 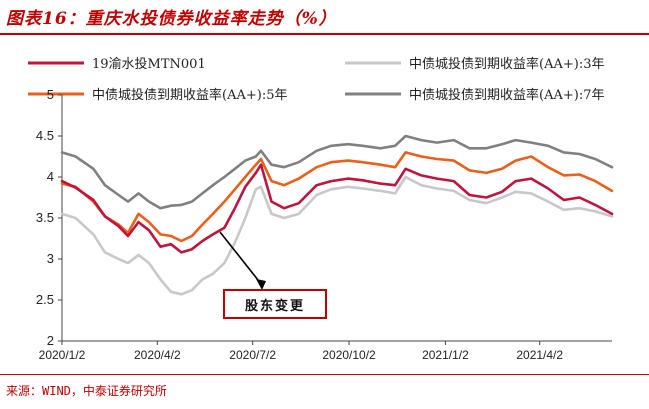 I want to click on x-tick-label: 2020/1/2, so click(x=62, y=355).